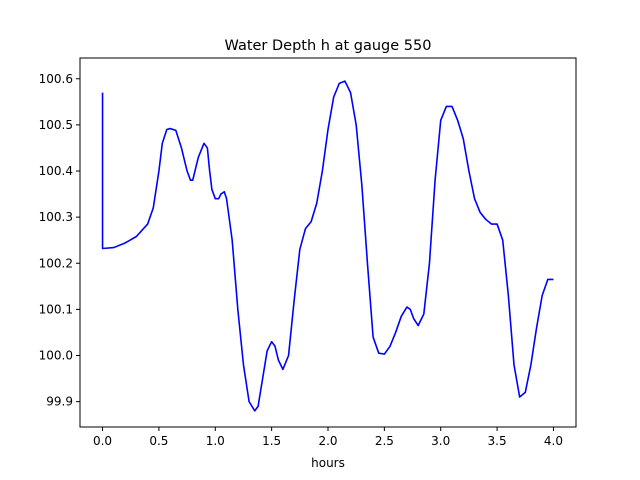 The image size is (640, 480). What do you see at coordinates (56, 171) in the screenshot?
I see `y-tick-label: 100.4` at bounding box center [56, 171].